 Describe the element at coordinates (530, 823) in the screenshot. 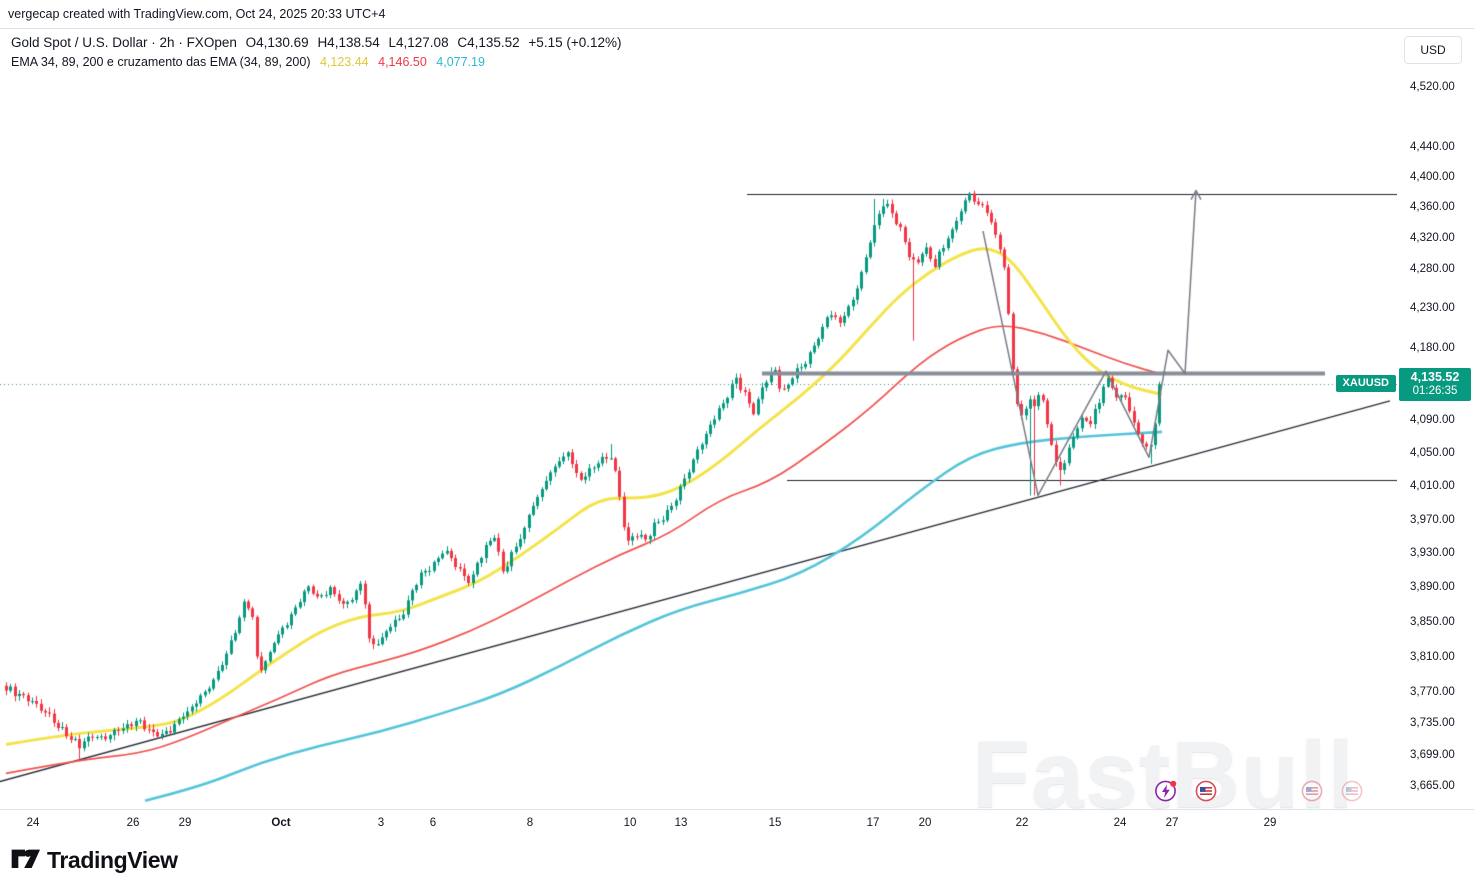

I see `time-tick-label: 8` at that location.